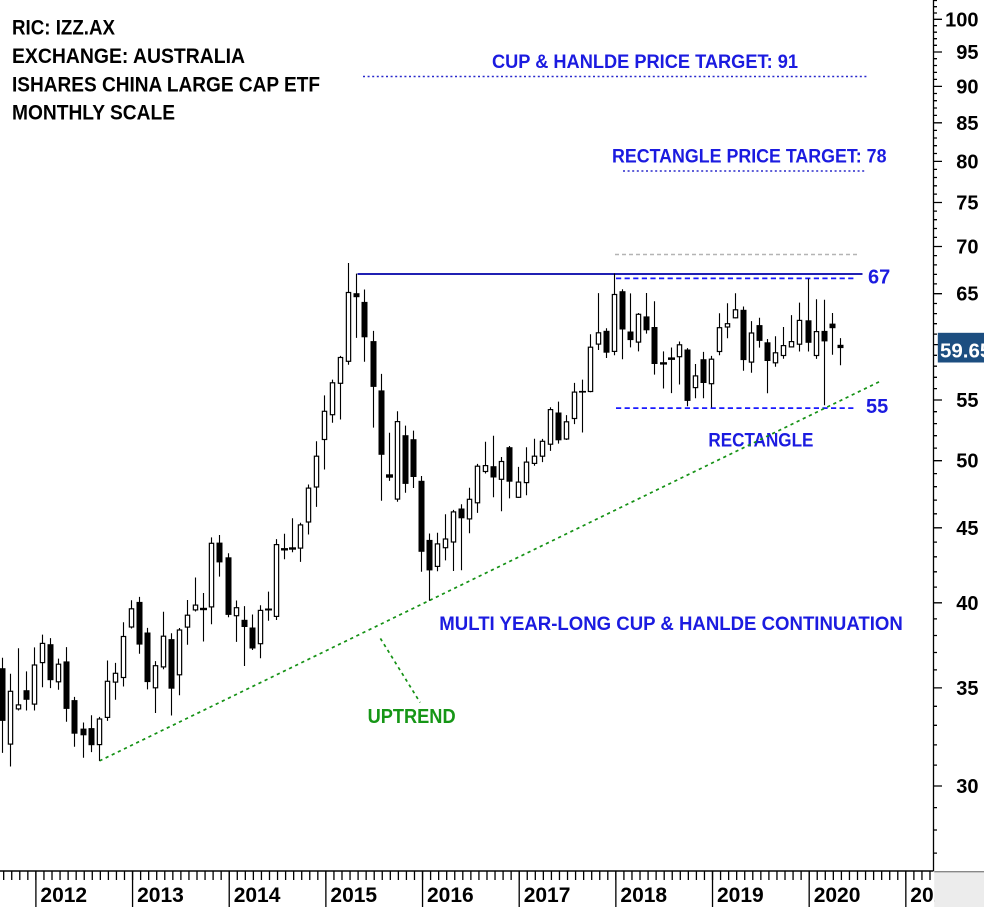 This screenshot has width=984, height=912. Describe the element at coordinates (128, 56) in the screenshot. I see `svg-text: EXCHANGE: AUSTRALIA` at that location.